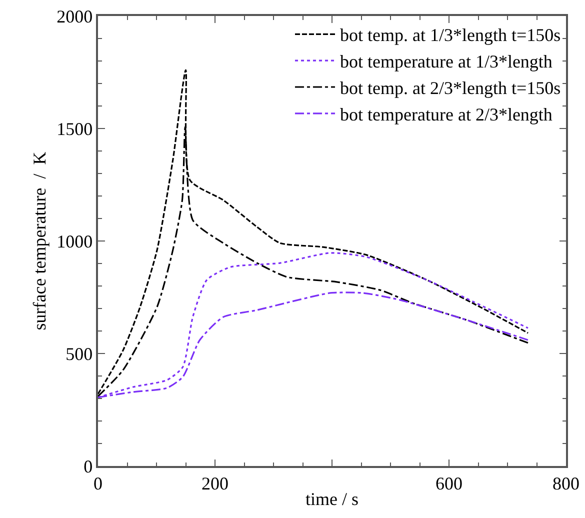 The height and width of the screenshot is (518, 585). Describe the element at coordinates (74, 16) in the screenshot. I see `y-tick-label: 2000` at that location.